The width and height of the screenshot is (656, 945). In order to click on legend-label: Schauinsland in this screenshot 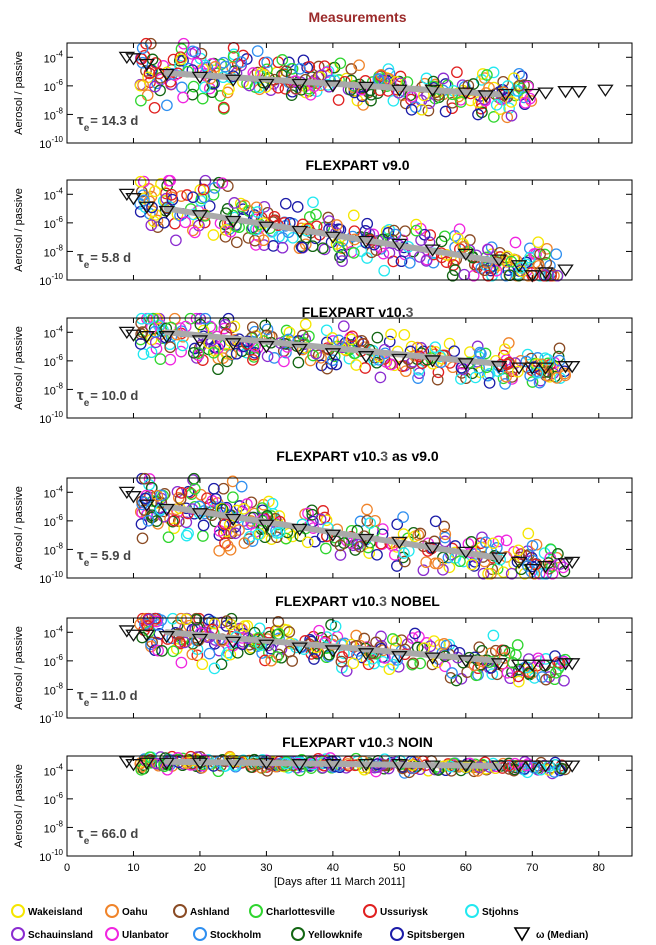, I will do `click(60, 935)`.